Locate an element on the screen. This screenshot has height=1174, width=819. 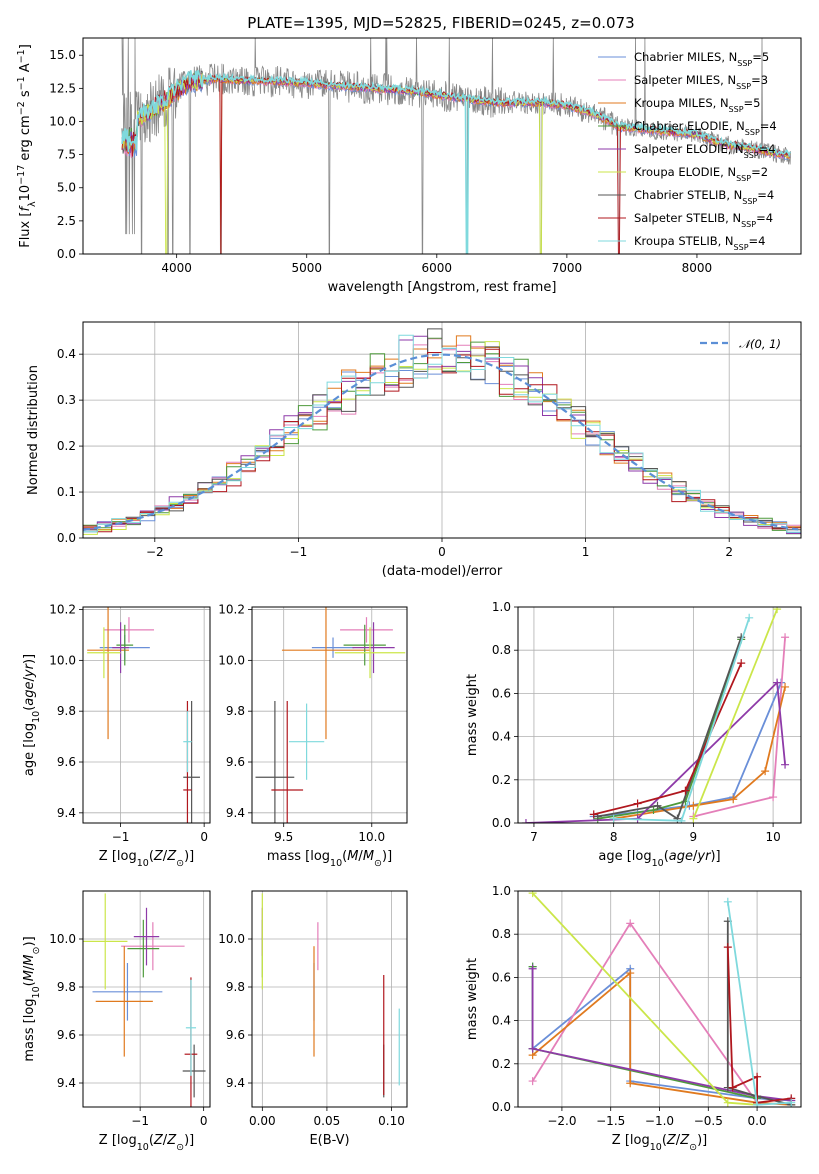
x-tick-label: 6000 is located at coordinates (437, 268).